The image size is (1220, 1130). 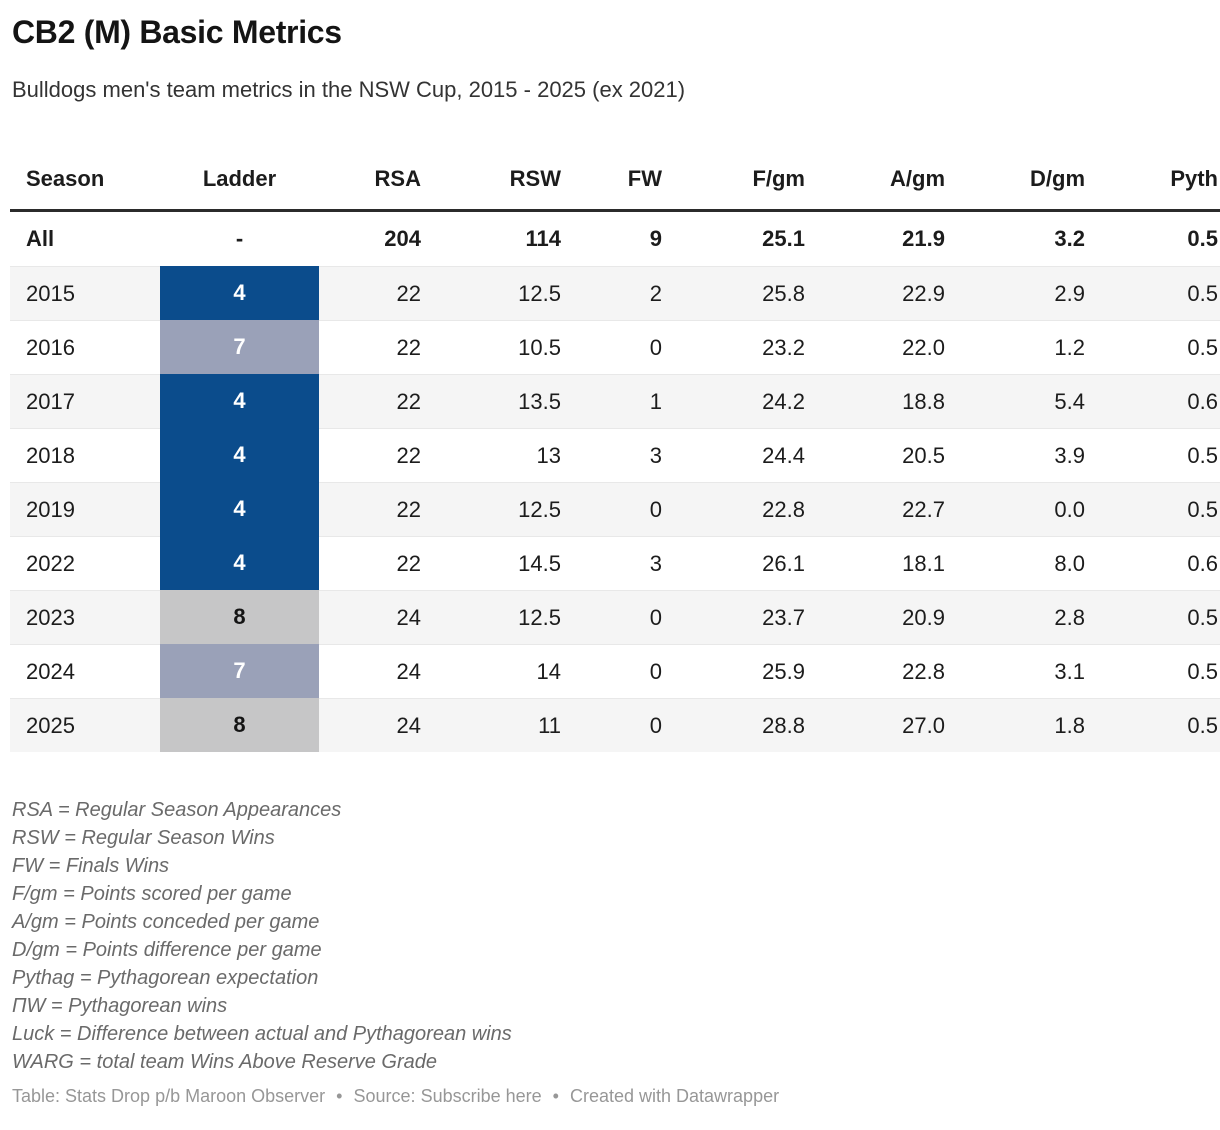 I want to click on table-row-2015: 2015 4 22 12.5 2 25.8 22.9 2.9 0.5, so click(x=615, y=293).